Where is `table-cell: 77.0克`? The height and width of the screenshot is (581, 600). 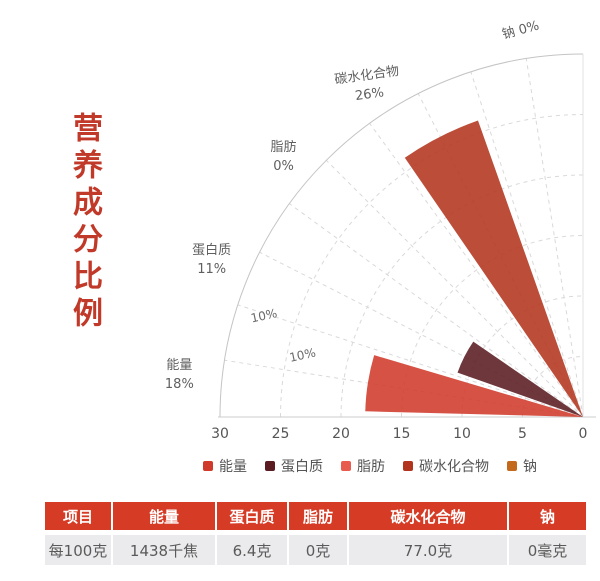
table-cell: 77.0克 is located at coordinates (428, 550).